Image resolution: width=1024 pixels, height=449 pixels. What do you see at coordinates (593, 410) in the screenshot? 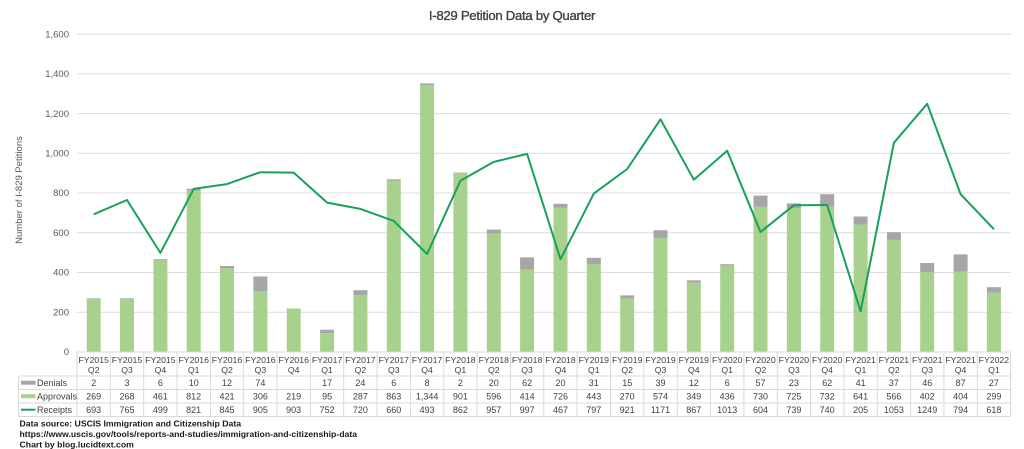
I see `svg-text: 797` at bounding box center [593, 410].